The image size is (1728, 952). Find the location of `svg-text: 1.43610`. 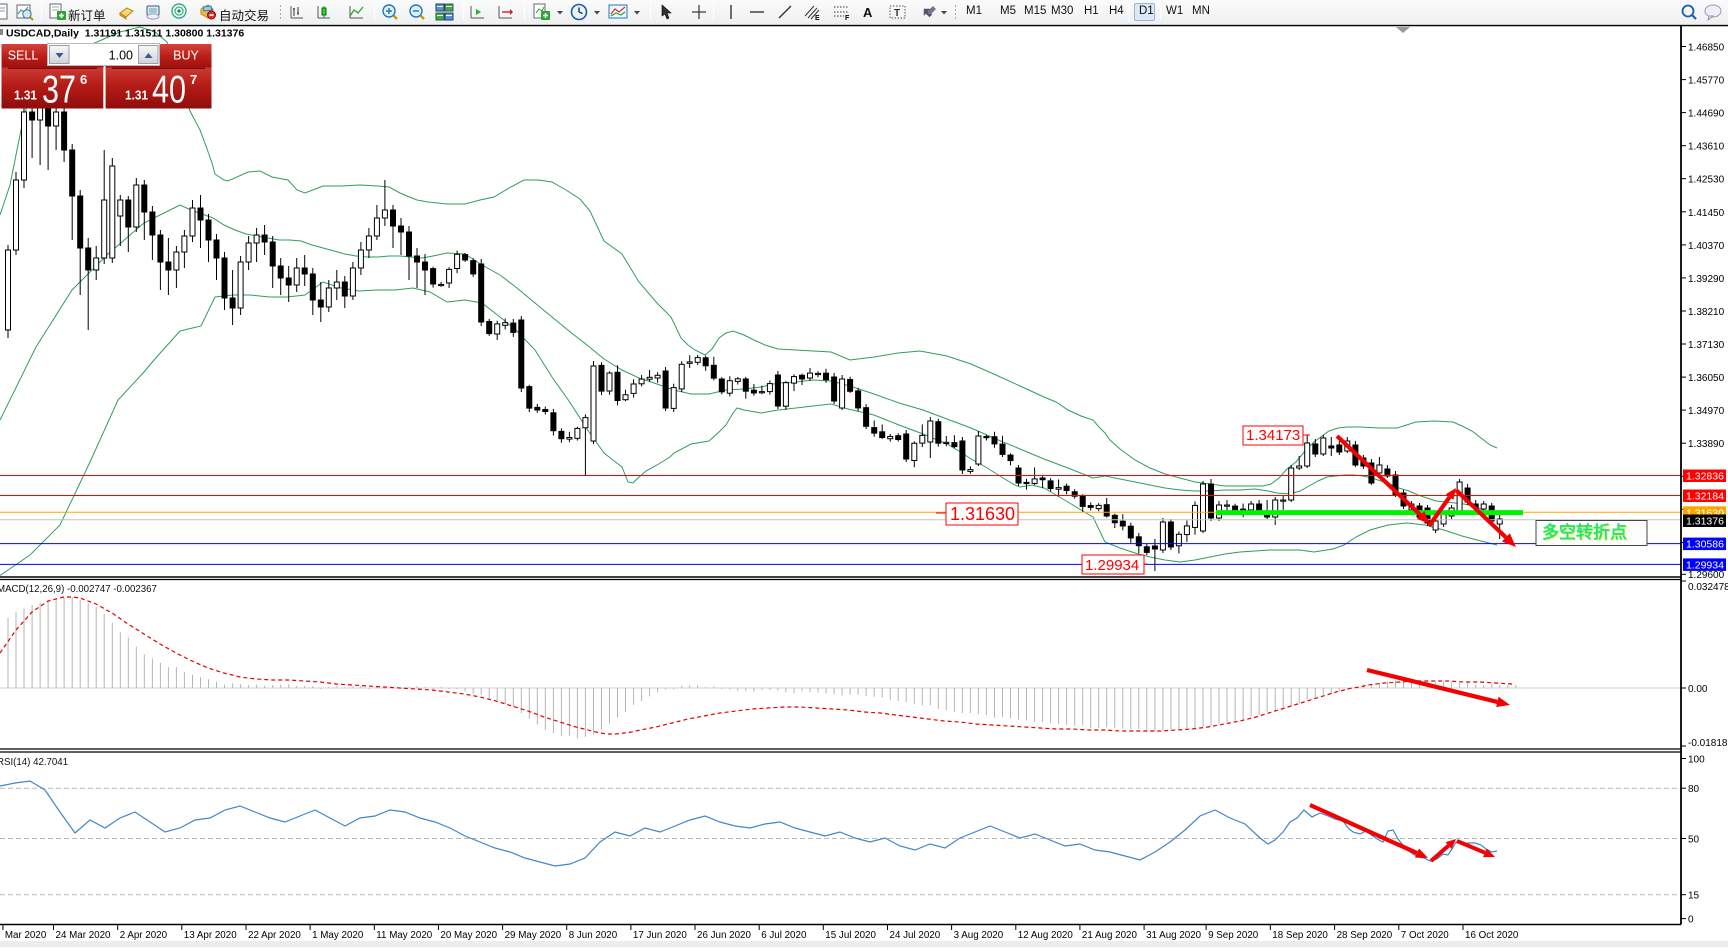

svg-text: 1.43610 is located at coordinates (1706, 147).